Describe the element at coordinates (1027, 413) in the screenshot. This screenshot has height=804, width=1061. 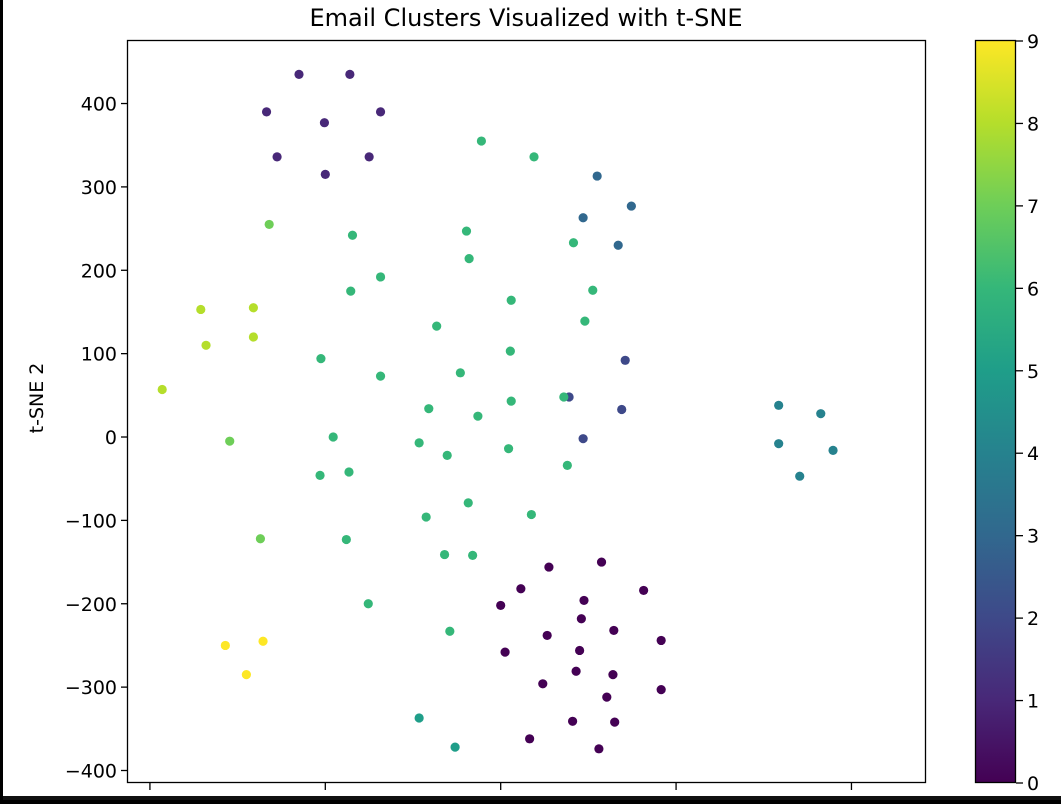
I see `colorbar-ticks: 0 1 2 3 4 5 6 7 8 9` at that location.